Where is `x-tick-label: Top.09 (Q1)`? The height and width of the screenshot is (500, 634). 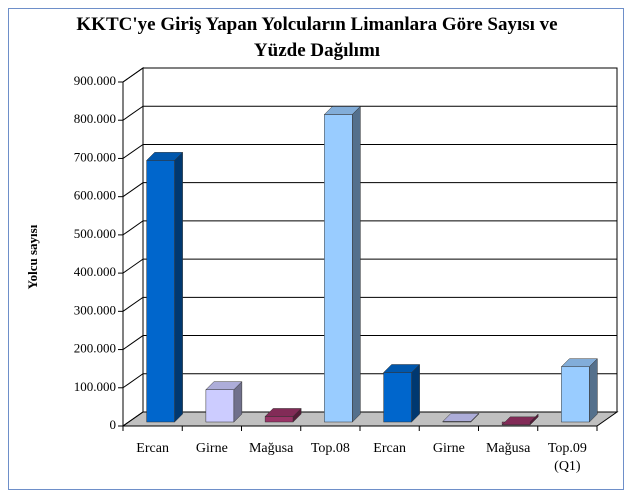
x-tick-label: Top.09 (Q1) is located at coordinates (567, 457).